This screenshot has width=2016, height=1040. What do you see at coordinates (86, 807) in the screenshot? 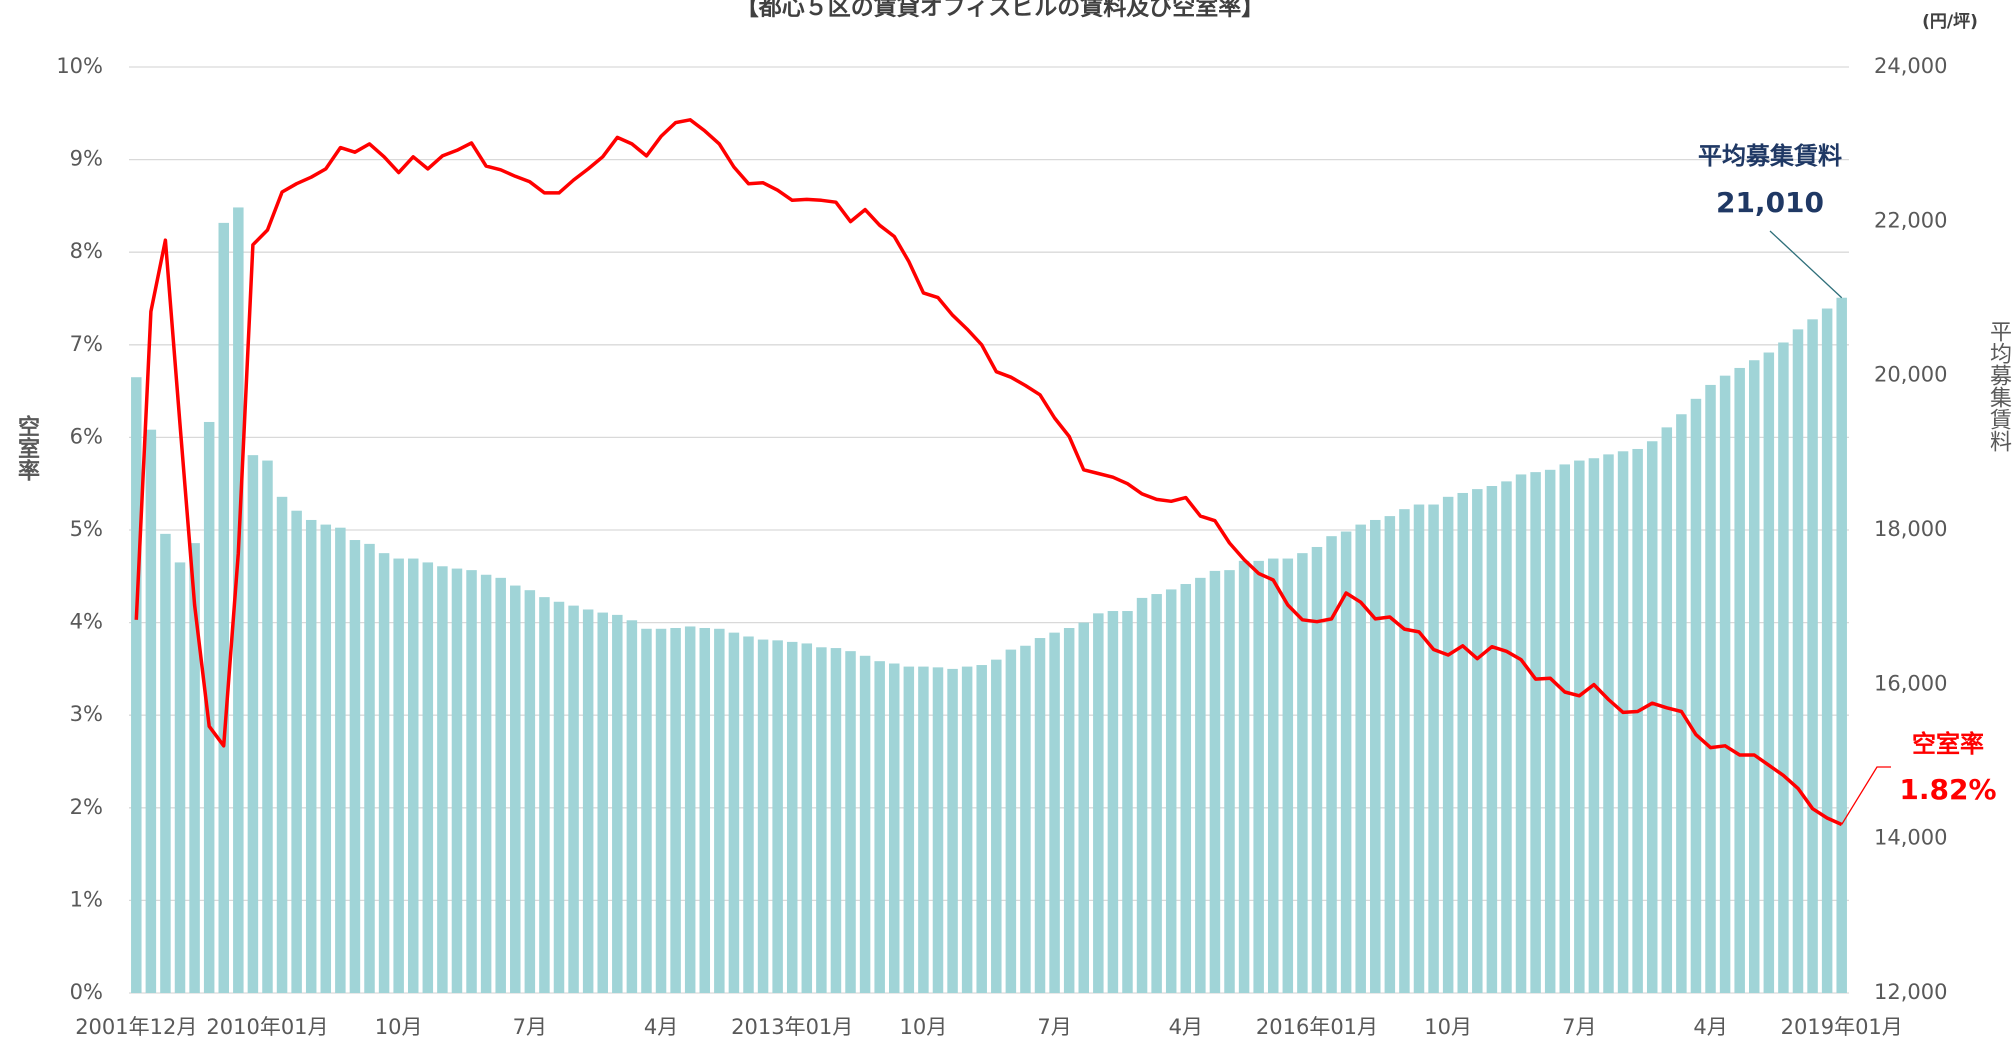
I see `y-tick-label: 2%` at bounding box center [86, 807].